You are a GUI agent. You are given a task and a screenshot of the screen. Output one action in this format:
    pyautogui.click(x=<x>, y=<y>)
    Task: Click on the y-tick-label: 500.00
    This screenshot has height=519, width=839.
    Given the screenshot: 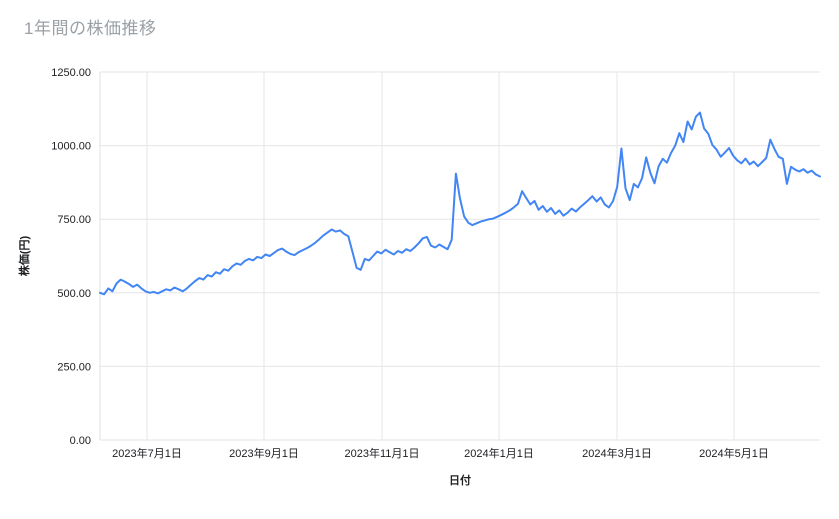 What is the action you would take?
    pyautogui.click(x=74, y=294)
    